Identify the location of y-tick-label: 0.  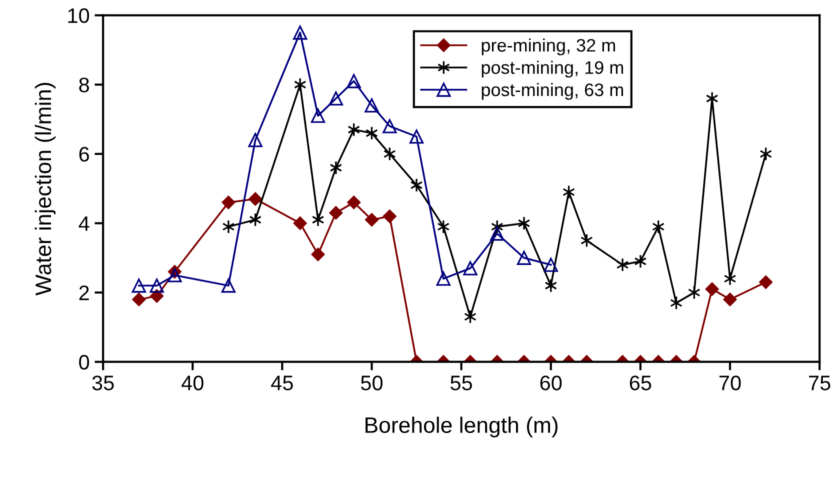
(84, 362).